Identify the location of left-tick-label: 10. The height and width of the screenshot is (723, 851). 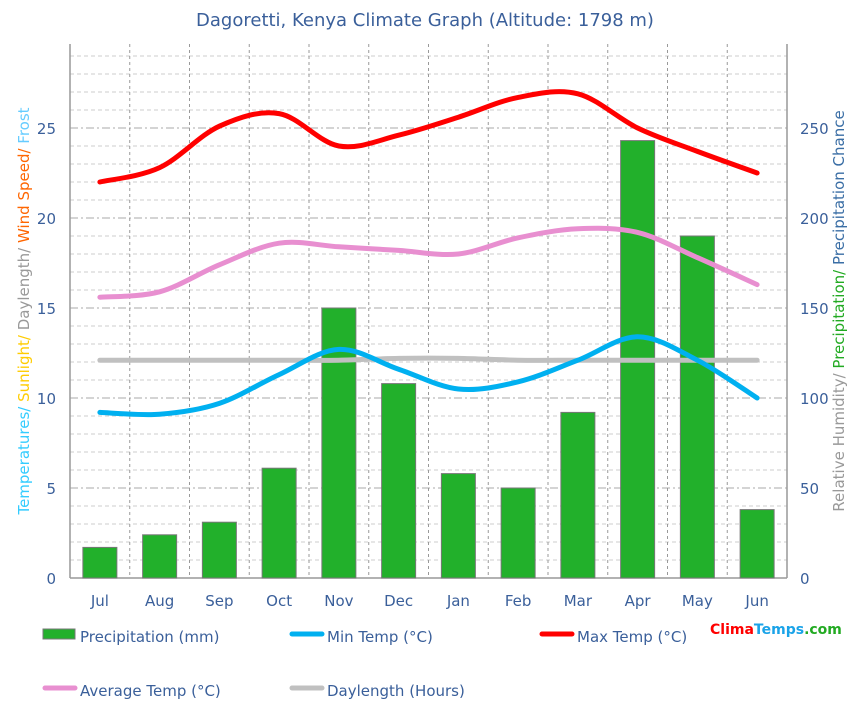
(46, 399).